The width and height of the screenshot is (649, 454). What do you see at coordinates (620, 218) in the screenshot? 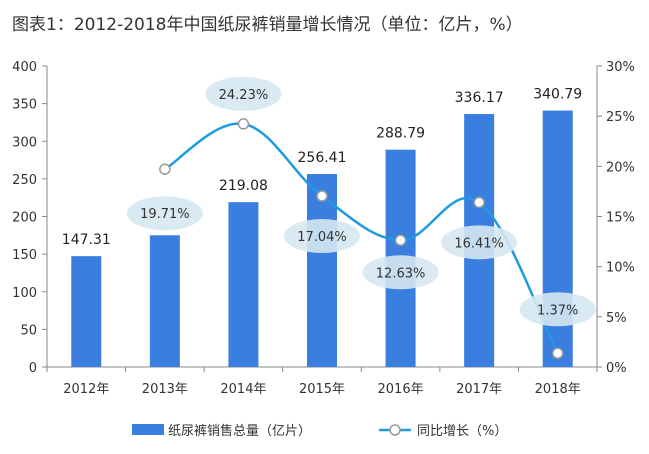
I see `right-tick-label: 15%` at bounding box center [620, 218].